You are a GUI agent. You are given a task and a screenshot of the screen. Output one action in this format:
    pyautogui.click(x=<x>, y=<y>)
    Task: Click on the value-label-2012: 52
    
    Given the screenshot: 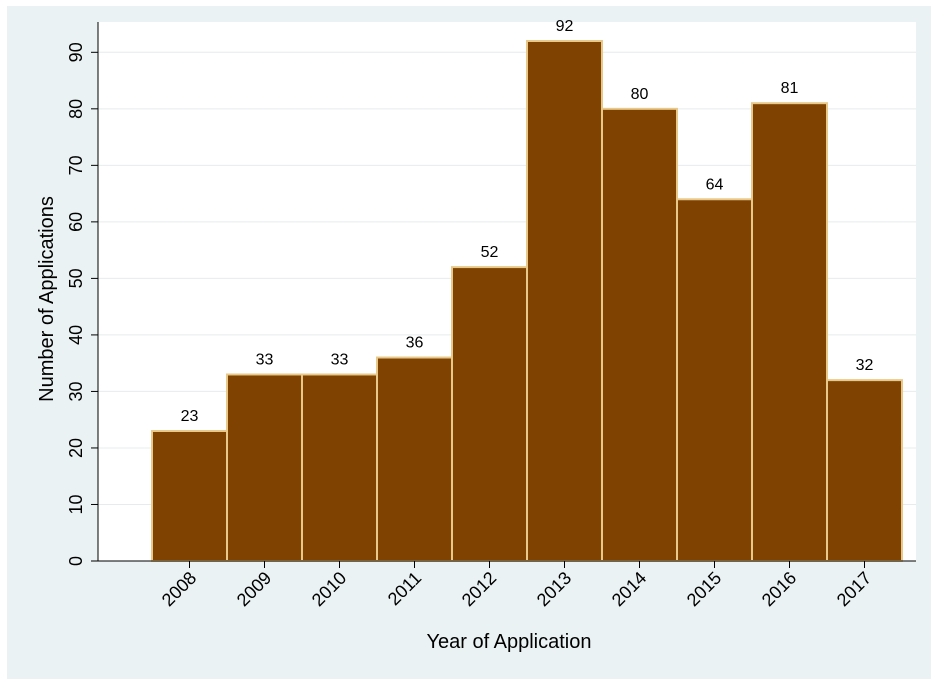 What is the action you would take?
    pyautogui.click(x=490, y=252)
    